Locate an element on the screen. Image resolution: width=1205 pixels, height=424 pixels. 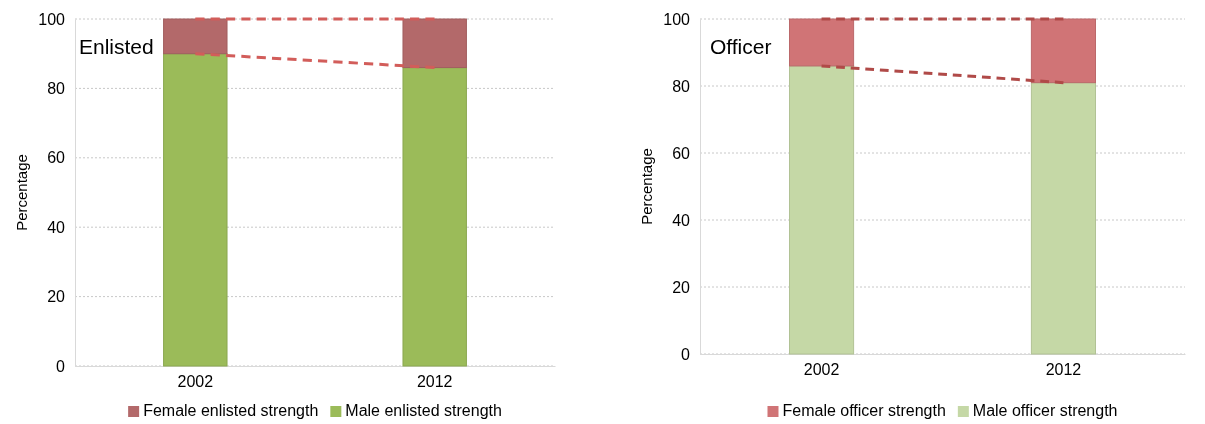
legend-label: Male officer strength is located at coordinates (1045, 410).